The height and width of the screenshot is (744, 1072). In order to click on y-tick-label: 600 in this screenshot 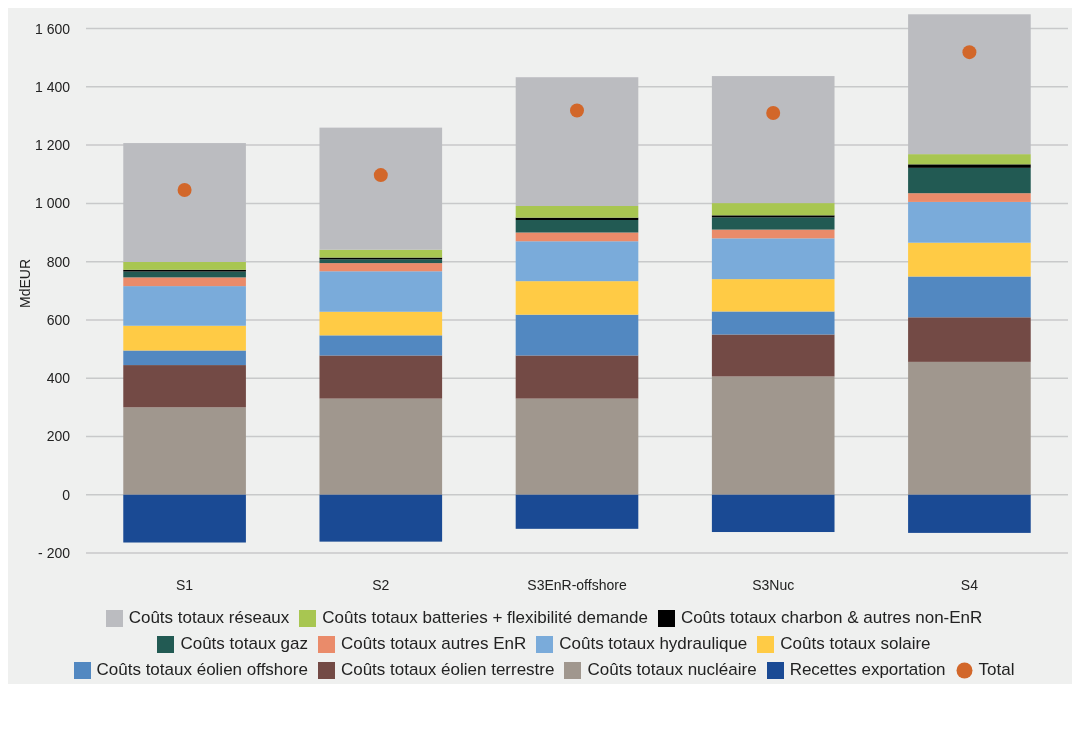, I will do `click(58, 319)`.